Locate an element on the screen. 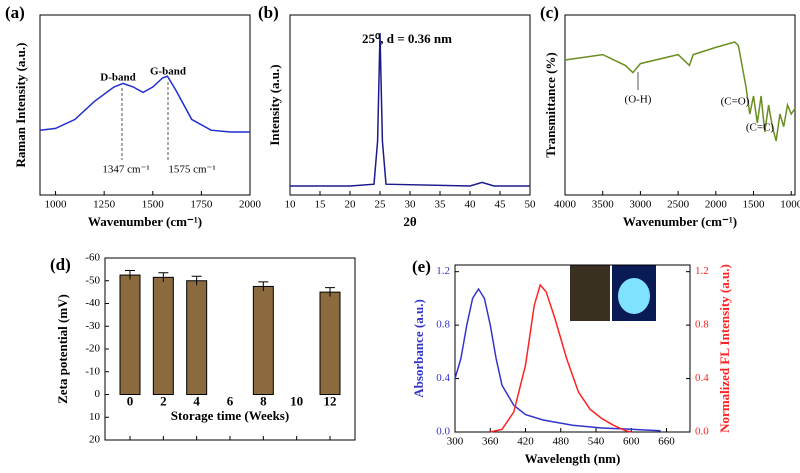  annotation: D-band is located at coordinates (117, 78).